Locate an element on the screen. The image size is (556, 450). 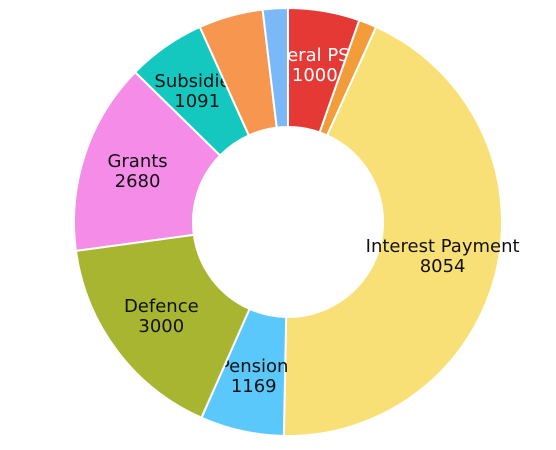
slice-value: 1000 is located at coordinates (315, 75).